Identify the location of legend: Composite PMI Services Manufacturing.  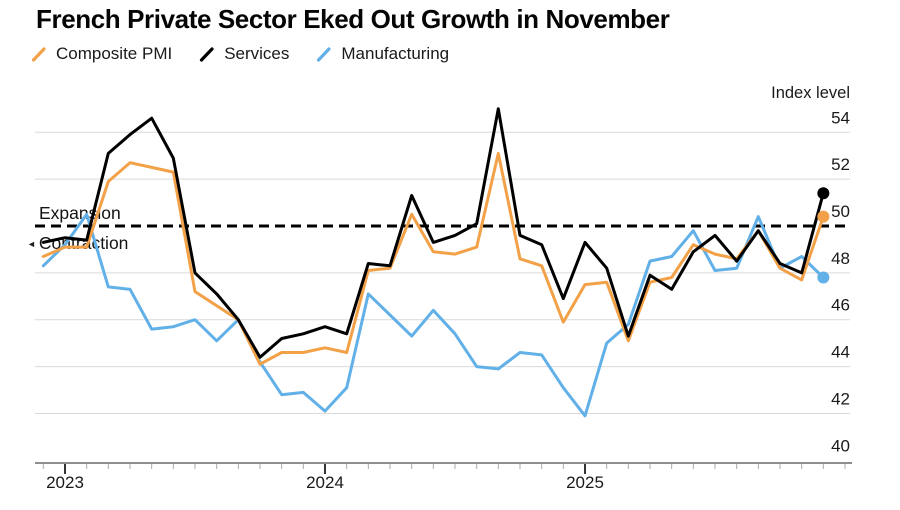
(240, 54).